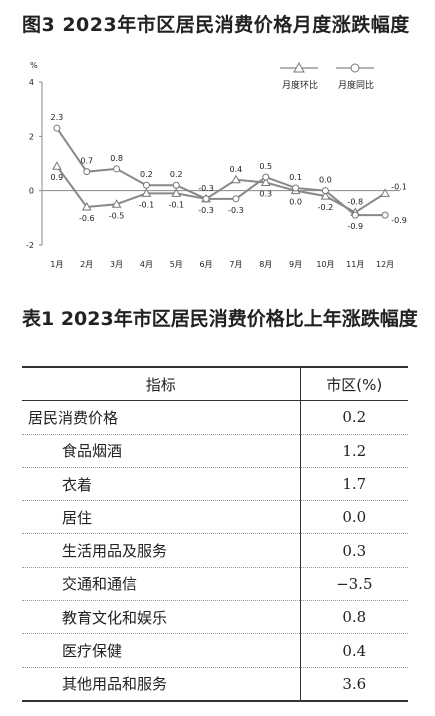 The height and width of the screenshot is (716, 435). I want to click on x-tick-label: 10月, so click(325, 264).